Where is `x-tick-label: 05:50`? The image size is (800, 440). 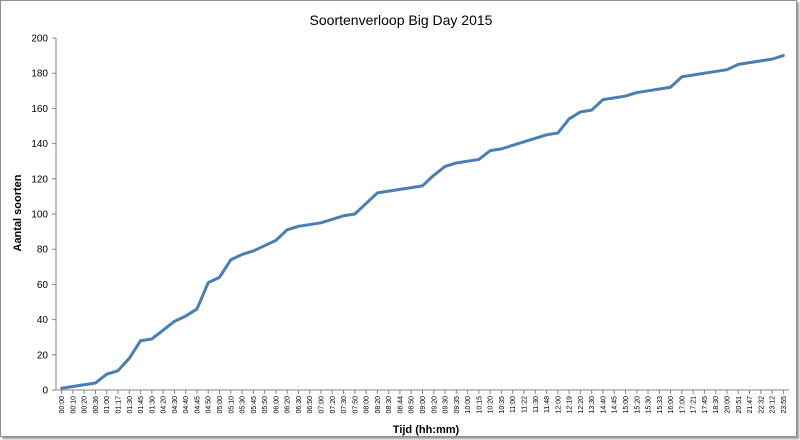
x-tick-label: 05:50 is located at coordinates (265, 405).